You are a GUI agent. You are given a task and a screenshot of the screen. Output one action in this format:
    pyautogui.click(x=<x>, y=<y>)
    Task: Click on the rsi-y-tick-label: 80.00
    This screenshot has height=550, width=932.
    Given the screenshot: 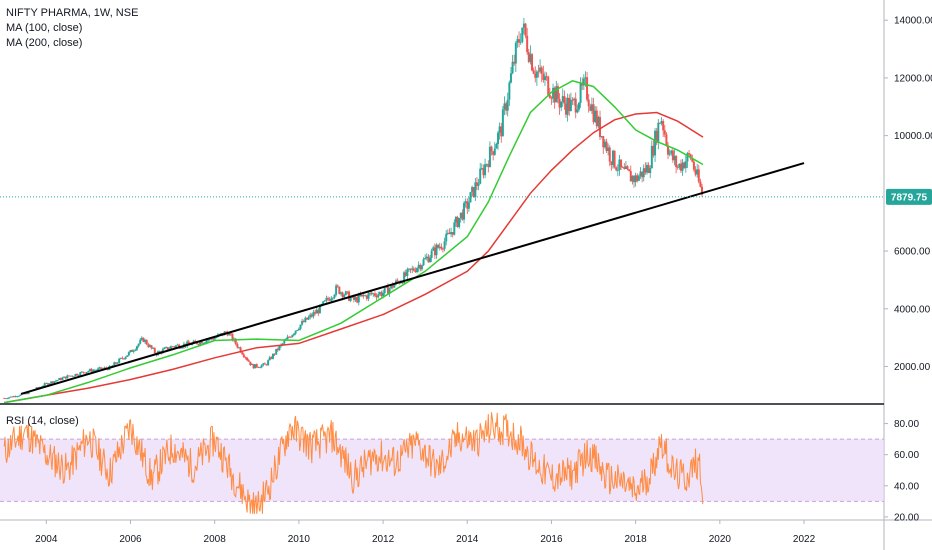 What is the action you would take?
    pyautogui.click(x=906, y=424)
    